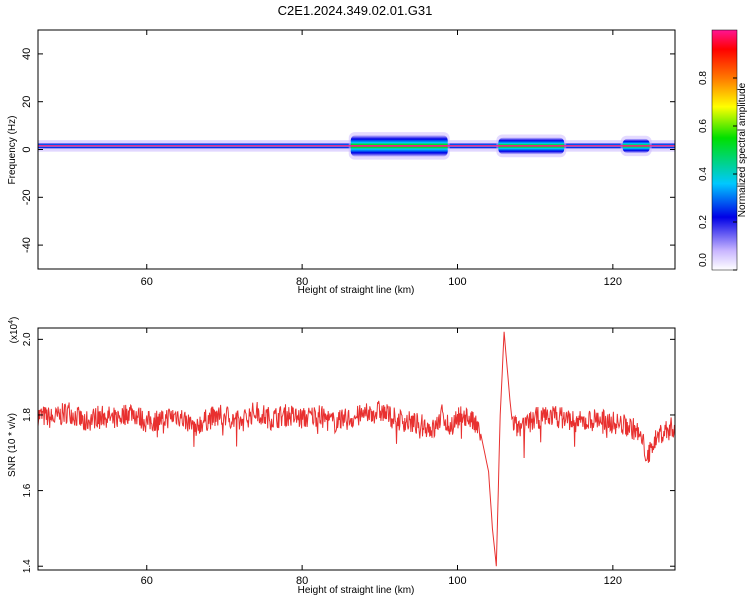 Image resolution: width=750 pixels, height=600 pixels. Describe the element at coordinates (703, 260) in the screenshot. I see `colorbar-tick-label: 0.0` at that location.